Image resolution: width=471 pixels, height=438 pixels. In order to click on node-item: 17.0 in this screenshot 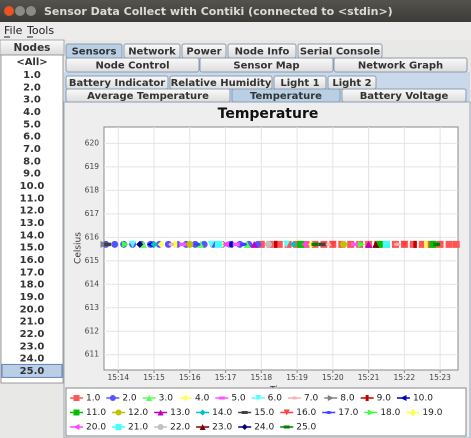, I will do `click(32, 272)`.